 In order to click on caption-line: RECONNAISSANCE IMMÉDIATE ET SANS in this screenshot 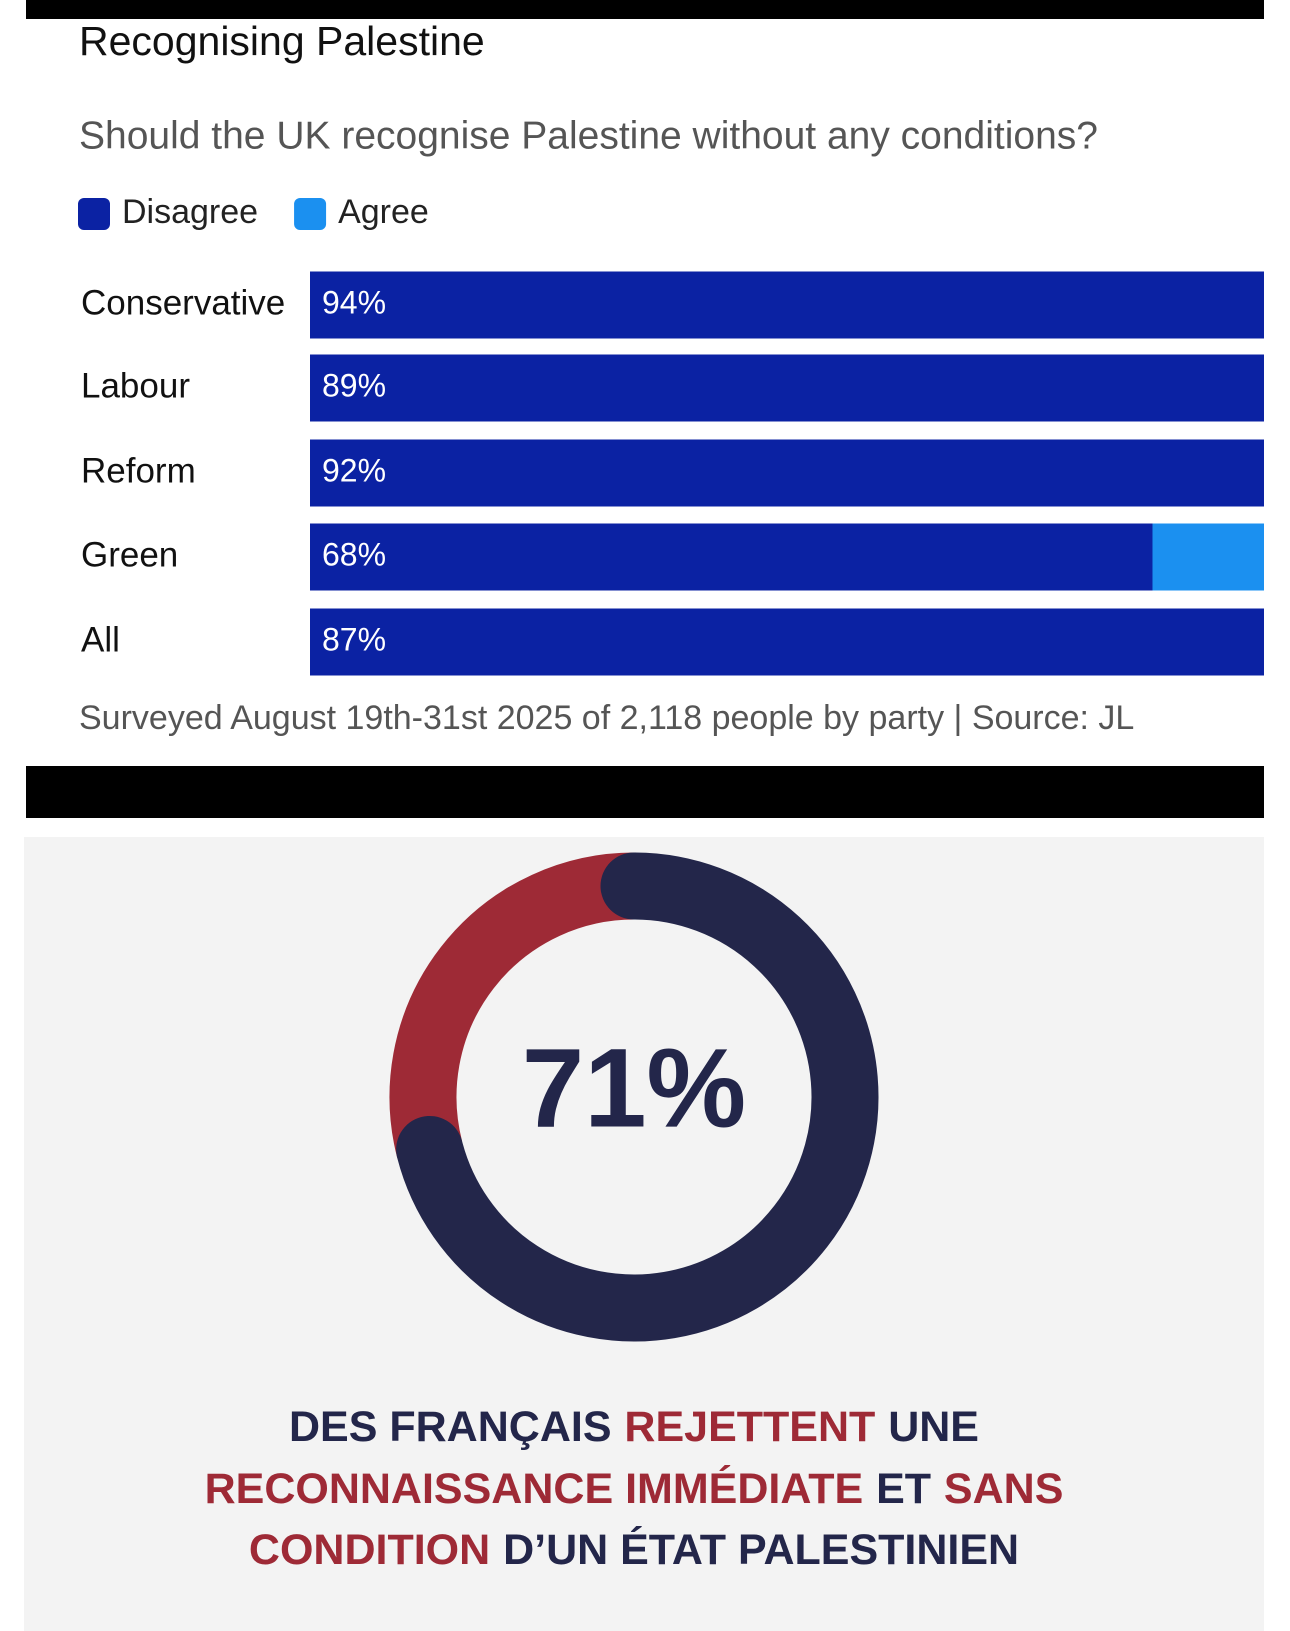, I will do `click(634, 1489)`.